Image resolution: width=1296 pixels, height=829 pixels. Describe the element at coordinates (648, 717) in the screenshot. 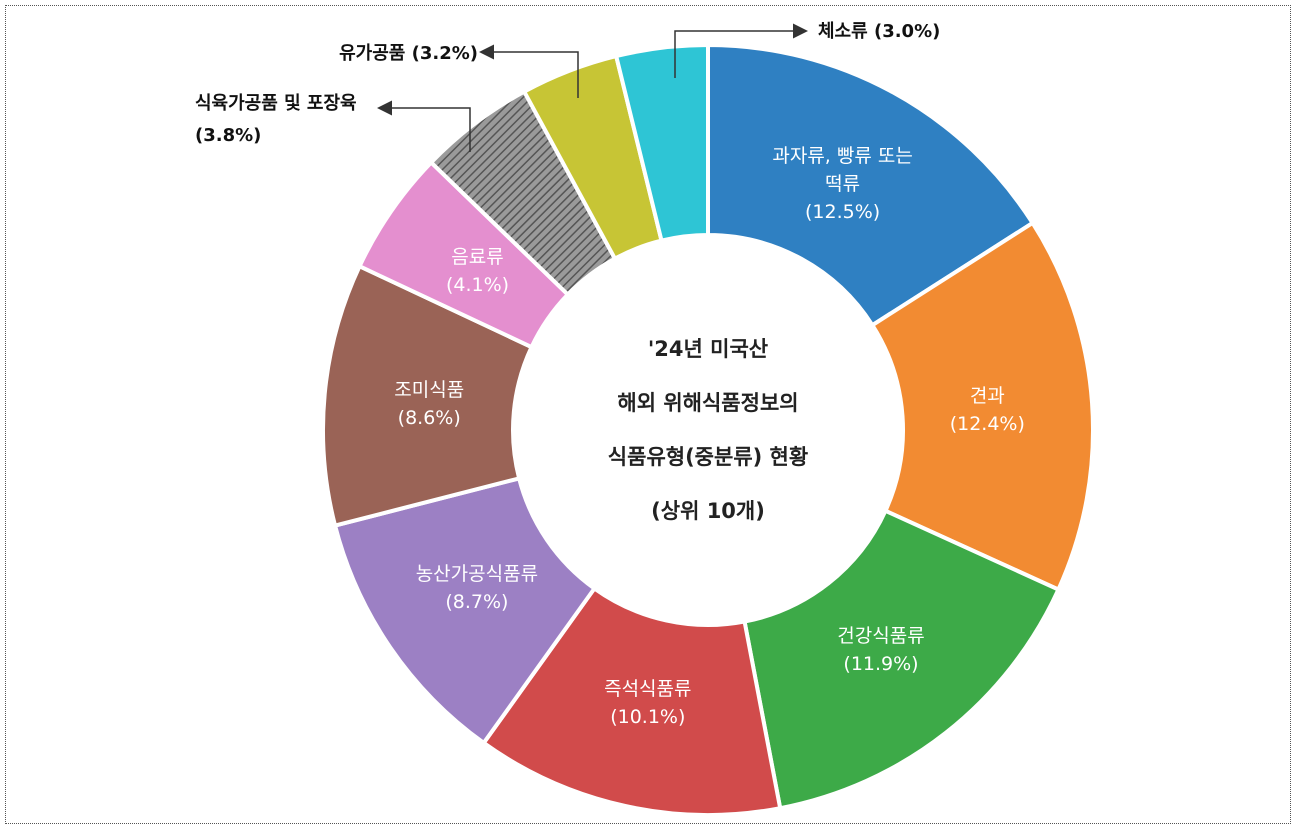

I see `value-label: (10.1%)` at that location.